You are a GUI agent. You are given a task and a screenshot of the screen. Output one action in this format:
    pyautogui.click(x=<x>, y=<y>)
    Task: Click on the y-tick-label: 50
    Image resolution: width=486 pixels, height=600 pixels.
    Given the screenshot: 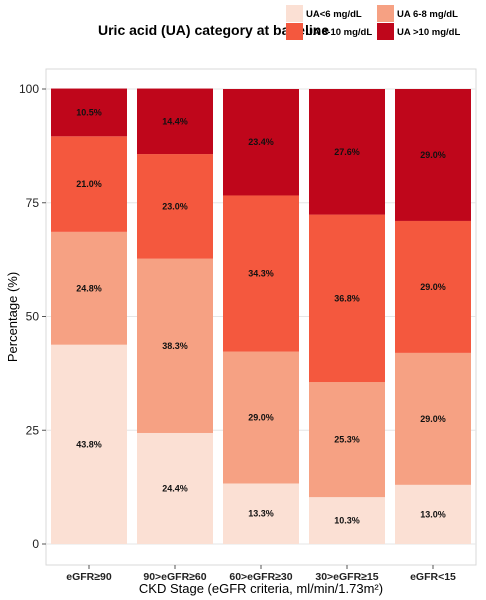 What is the action you would take?
    pyautogui.click(x=33, y=317)
    